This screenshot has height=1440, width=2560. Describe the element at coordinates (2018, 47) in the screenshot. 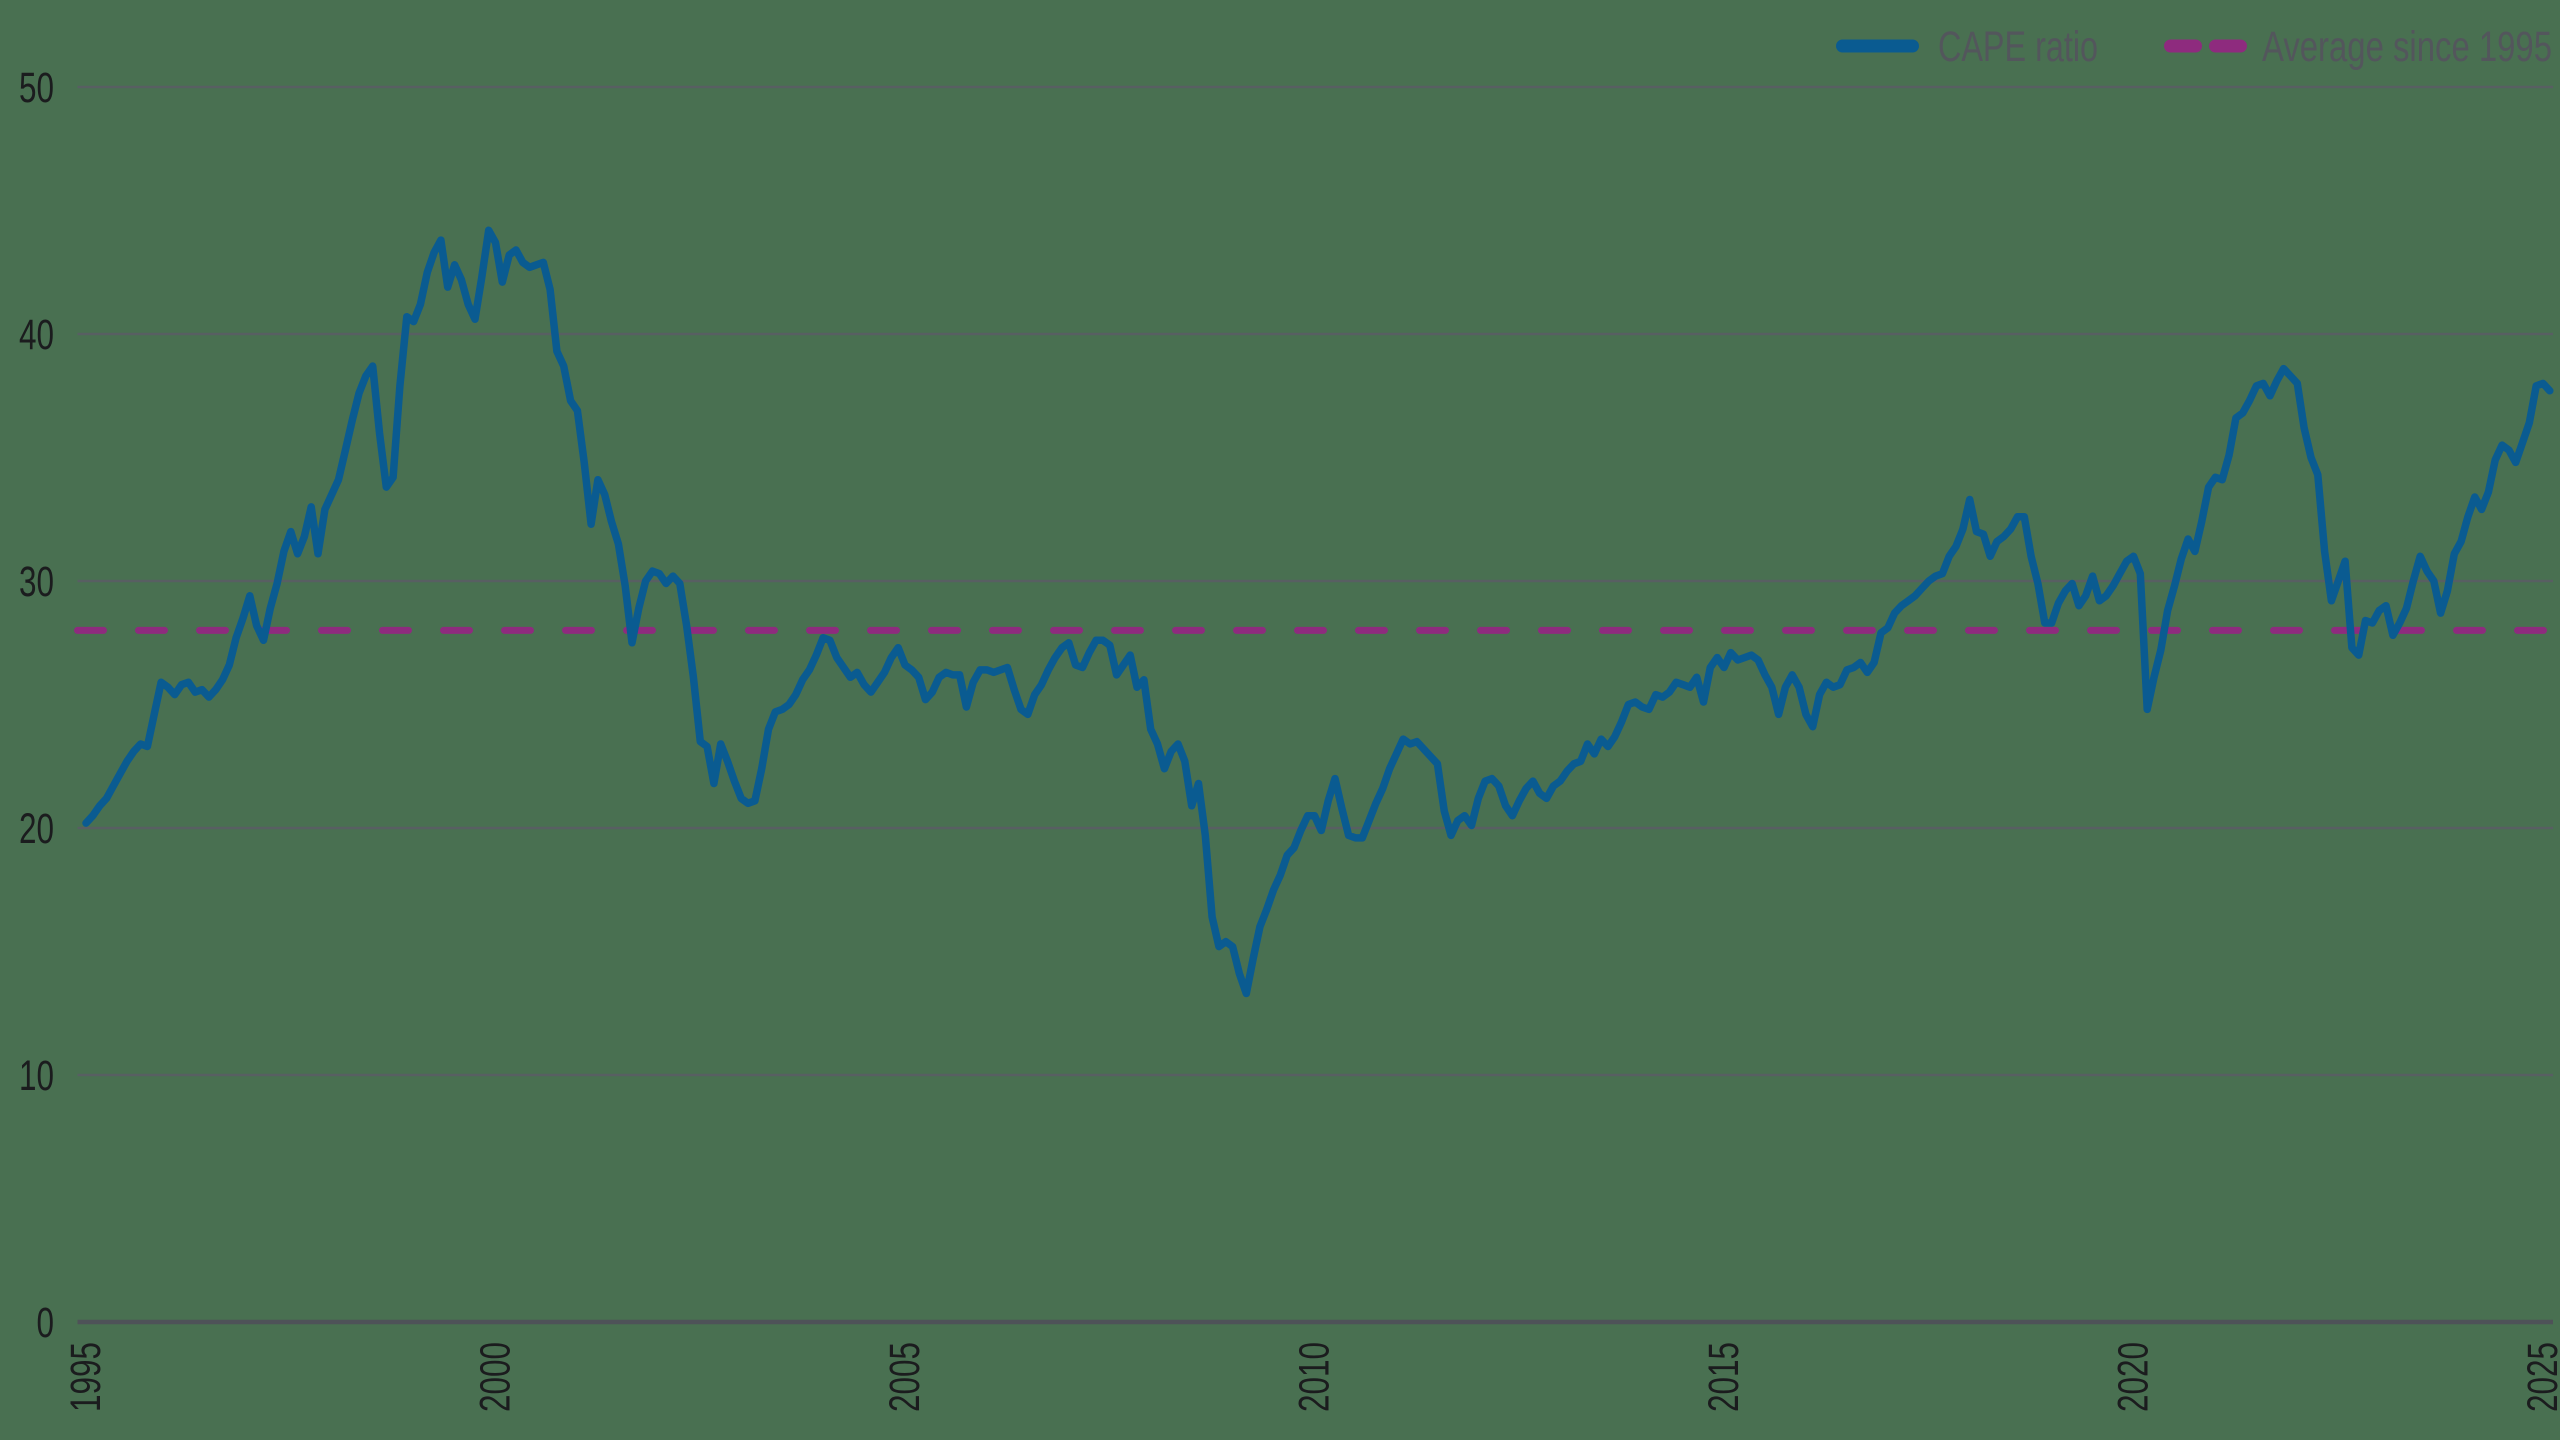

I see `cape-ratio-legend-label: CAPE ratio` at that location.